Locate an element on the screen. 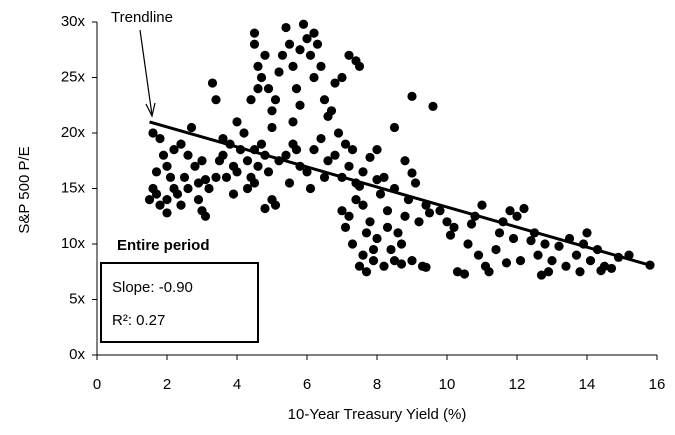 Image resolution: width=675 pixels, height=435 pixels. y-tick-label: 25x is located at coordinates (73, 76).